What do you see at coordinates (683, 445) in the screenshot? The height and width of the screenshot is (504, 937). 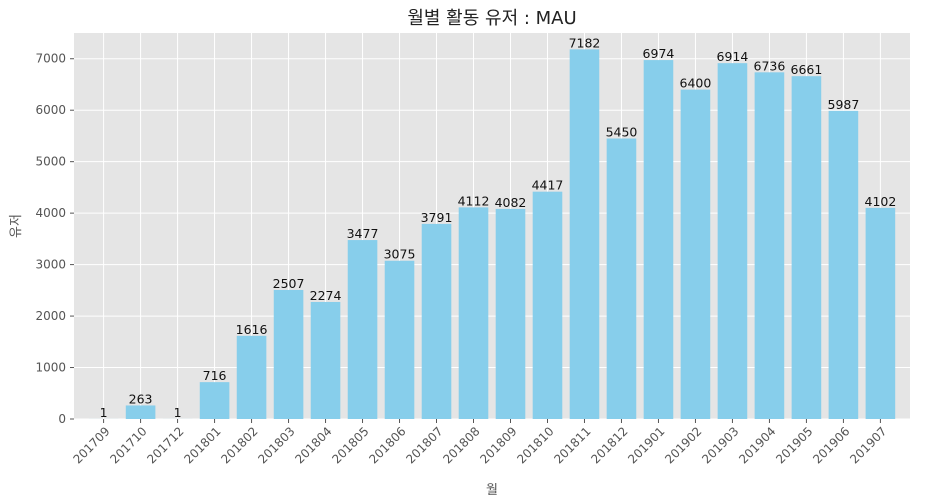 I see `x-tick-label: 201902` at bounding box center [683, 445].